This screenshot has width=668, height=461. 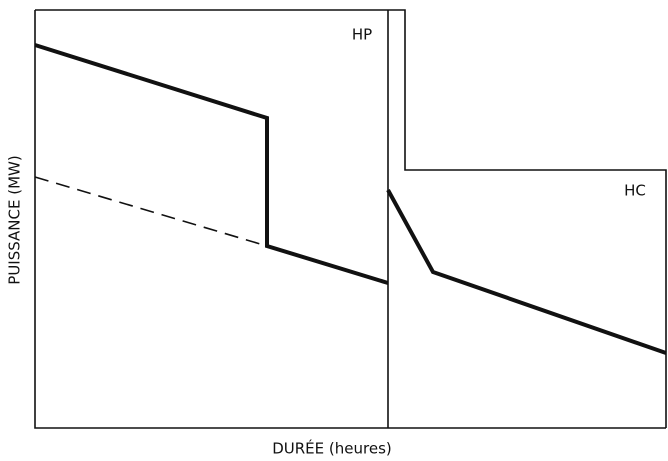 What do you see at coordinates (332, 448) in the screenshot?
I see `x-axis-label: DURÉE (heures)` at bounding box center [332, 448].